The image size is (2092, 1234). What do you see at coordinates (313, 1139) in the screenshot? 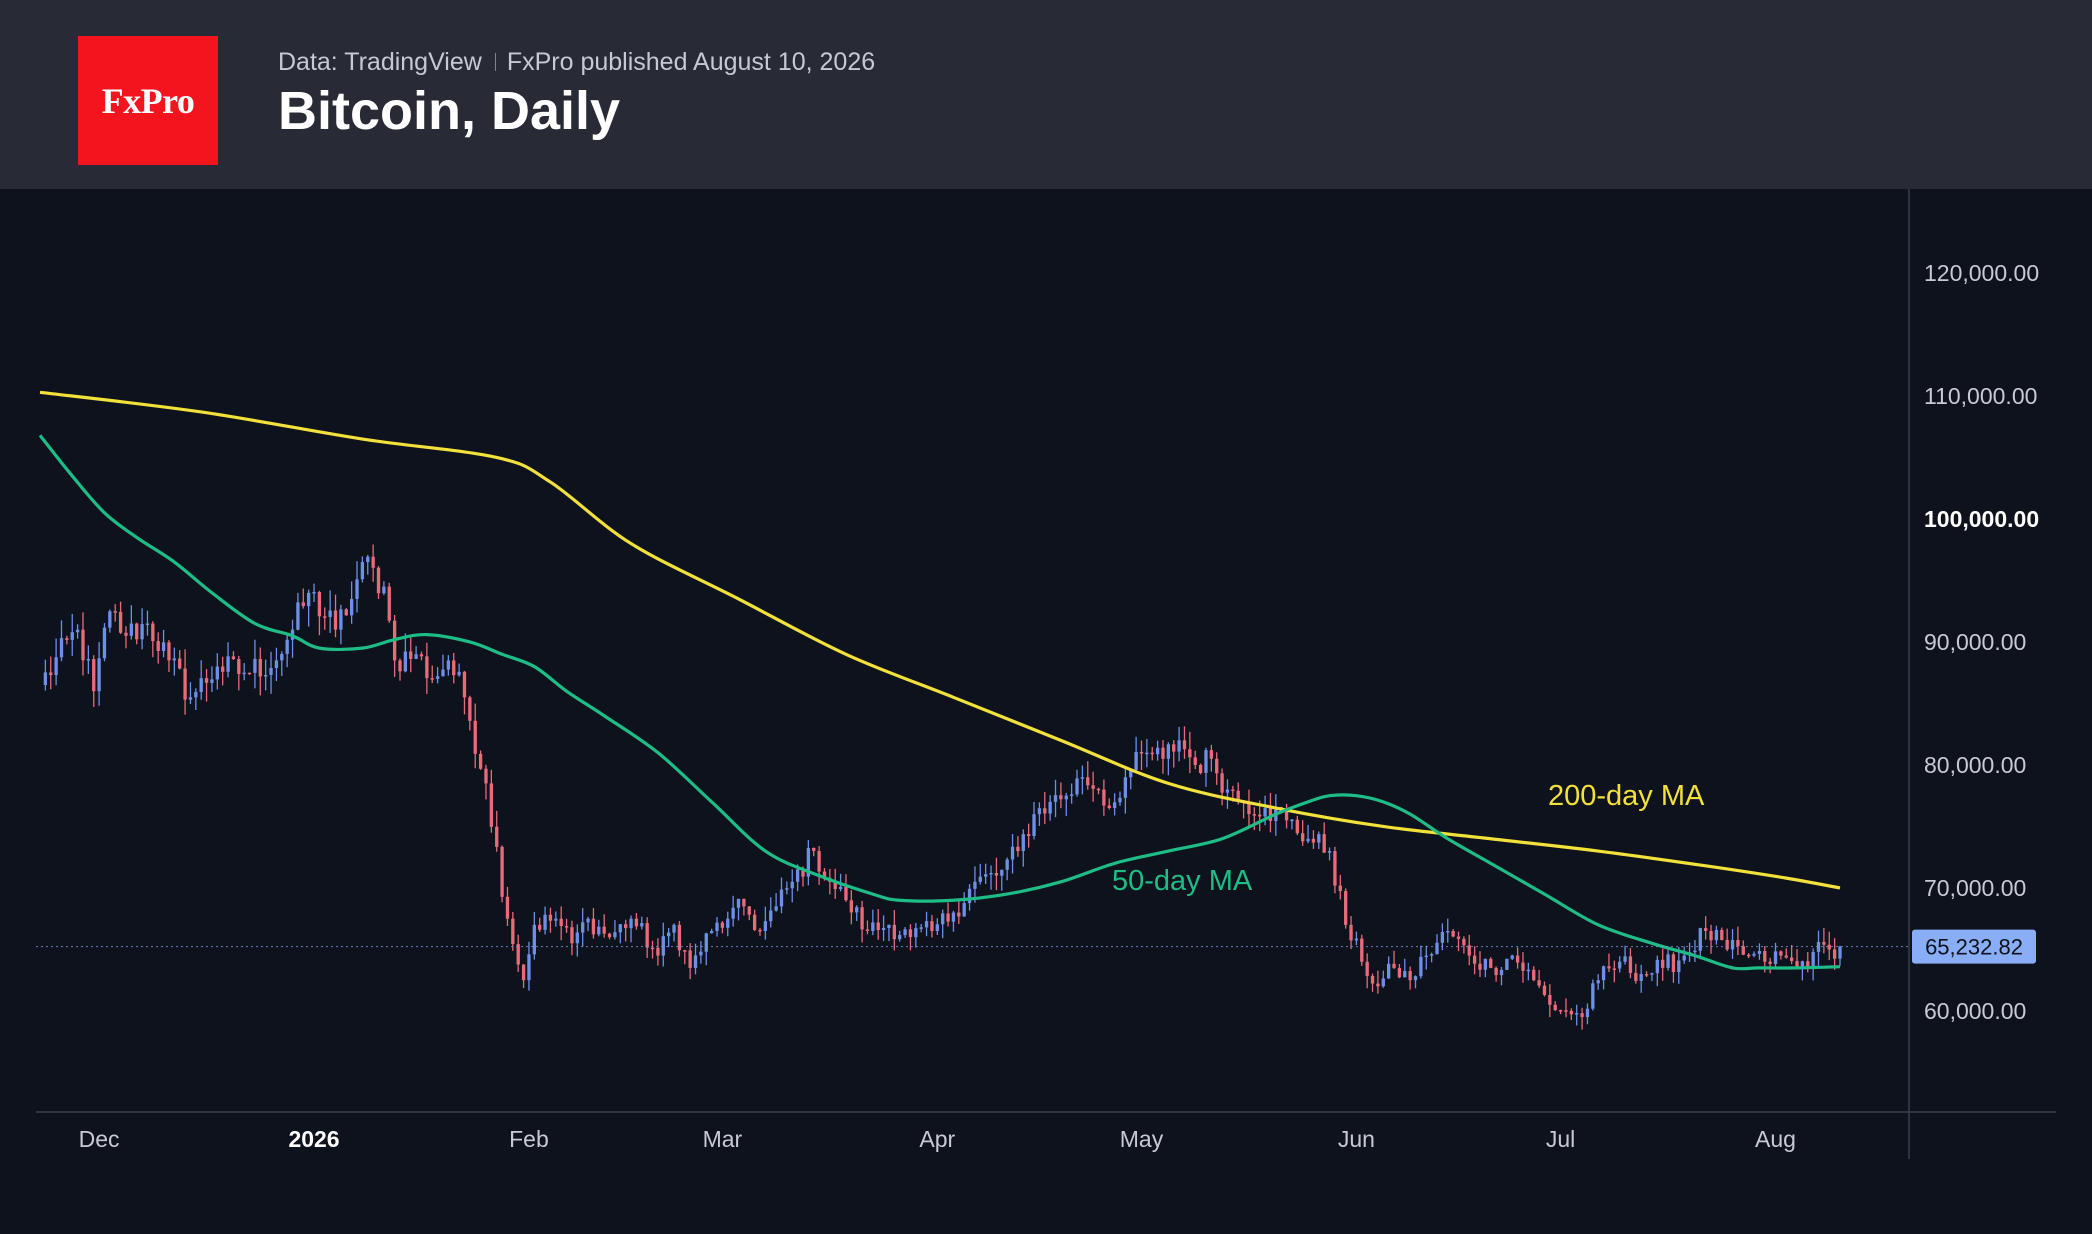
I see `x-tick-label: 2026` at bounding box center [313, 1139].